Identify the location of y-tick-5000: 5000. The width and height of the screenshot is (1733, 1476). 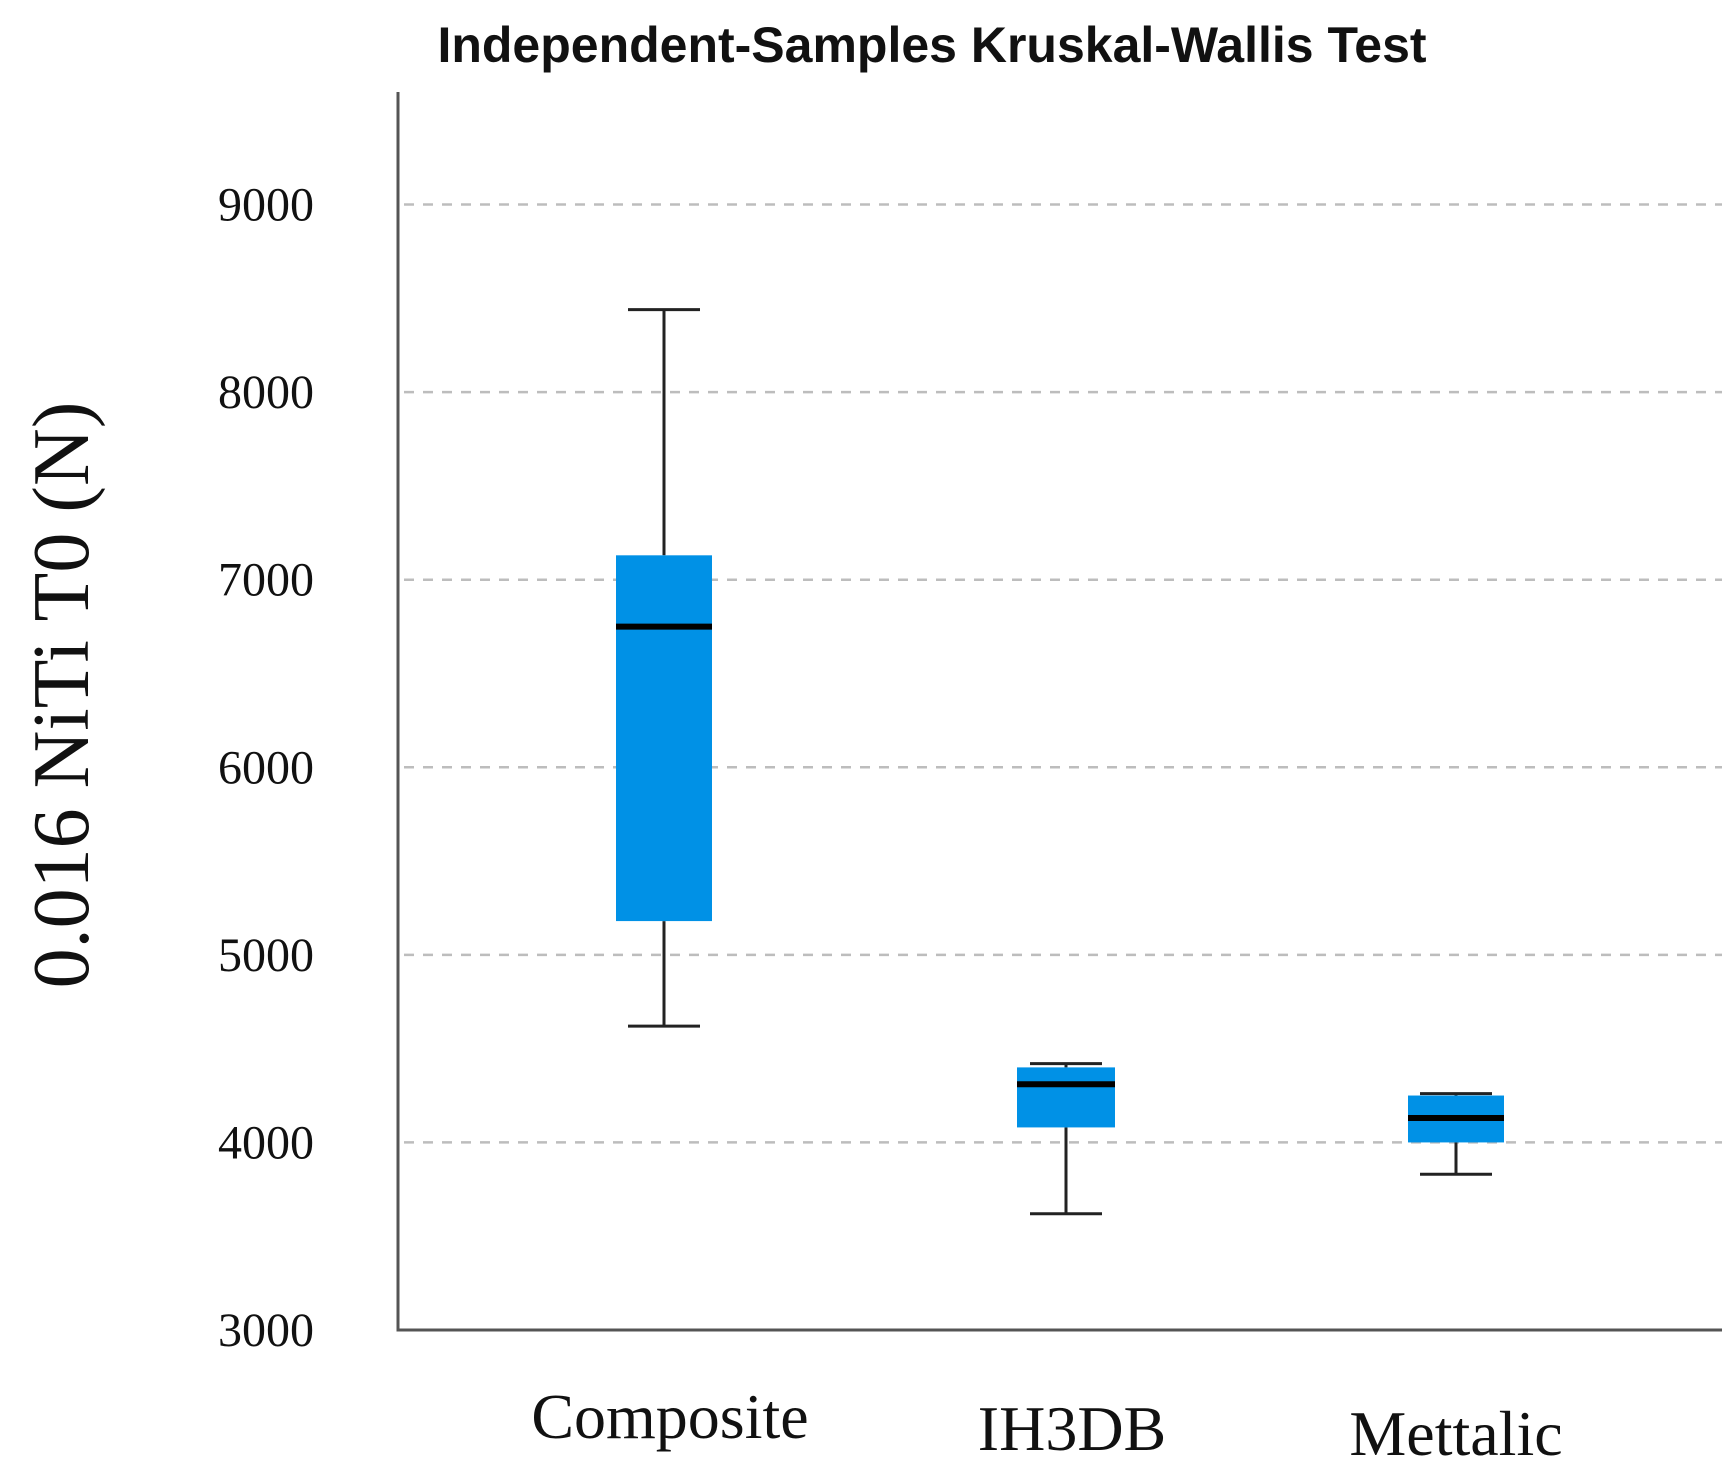
(266, 955).